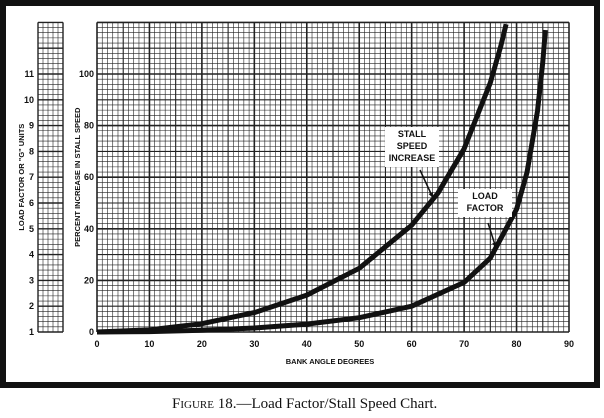 This screenshot has width=604, height=418. Describe the element at coordinates (21, 177) in the screenshot. I see `left-axis-title: LOAD FACTOR OR "G" UNITS` at that location.